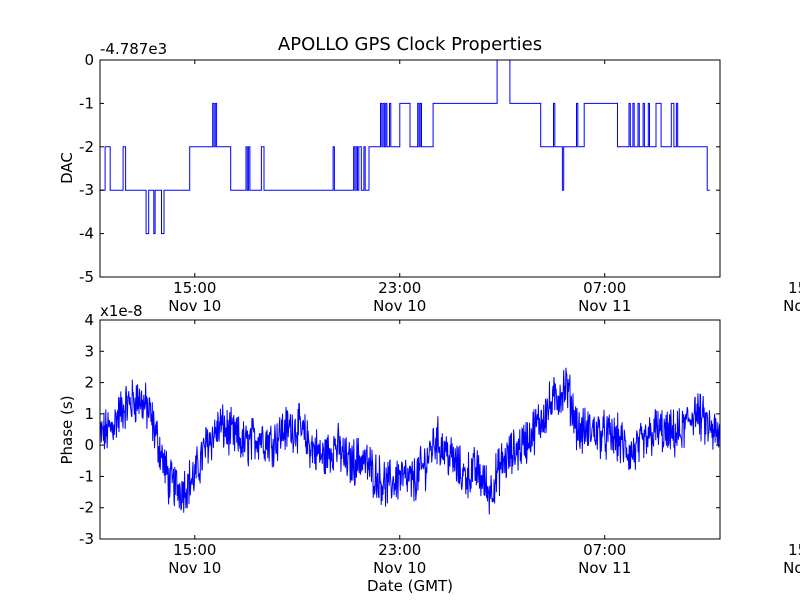 The height and width of the screenshot is (600, 800). I want to click on dac-xtick-time-label: 23:00, so click(399, 288).